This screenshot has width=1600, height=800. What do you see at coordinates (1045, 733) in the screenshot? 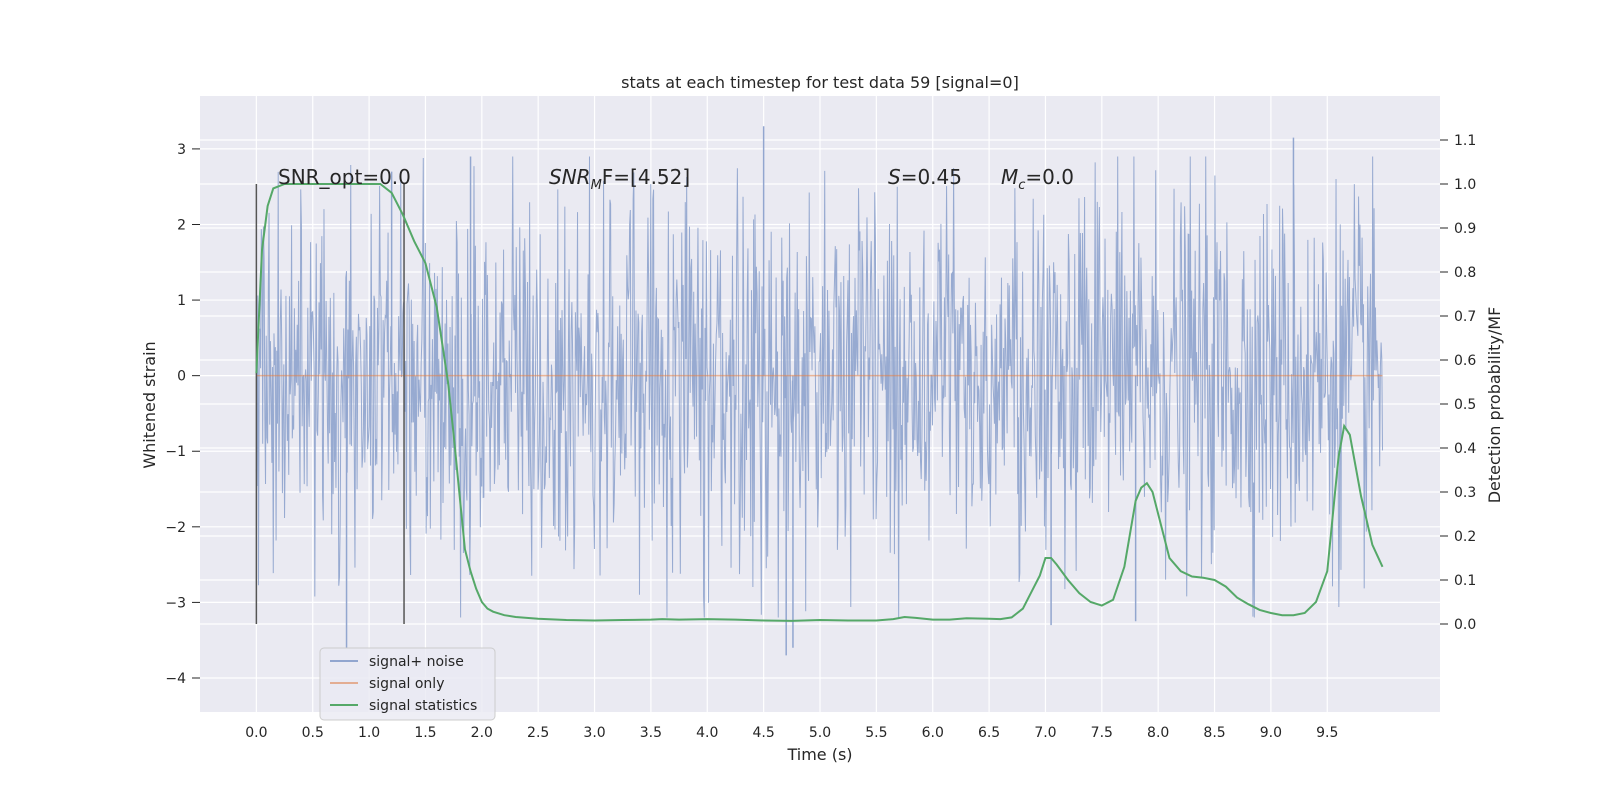
I see `x-tick-label: 7.0` at bounding box center [1045, 733].